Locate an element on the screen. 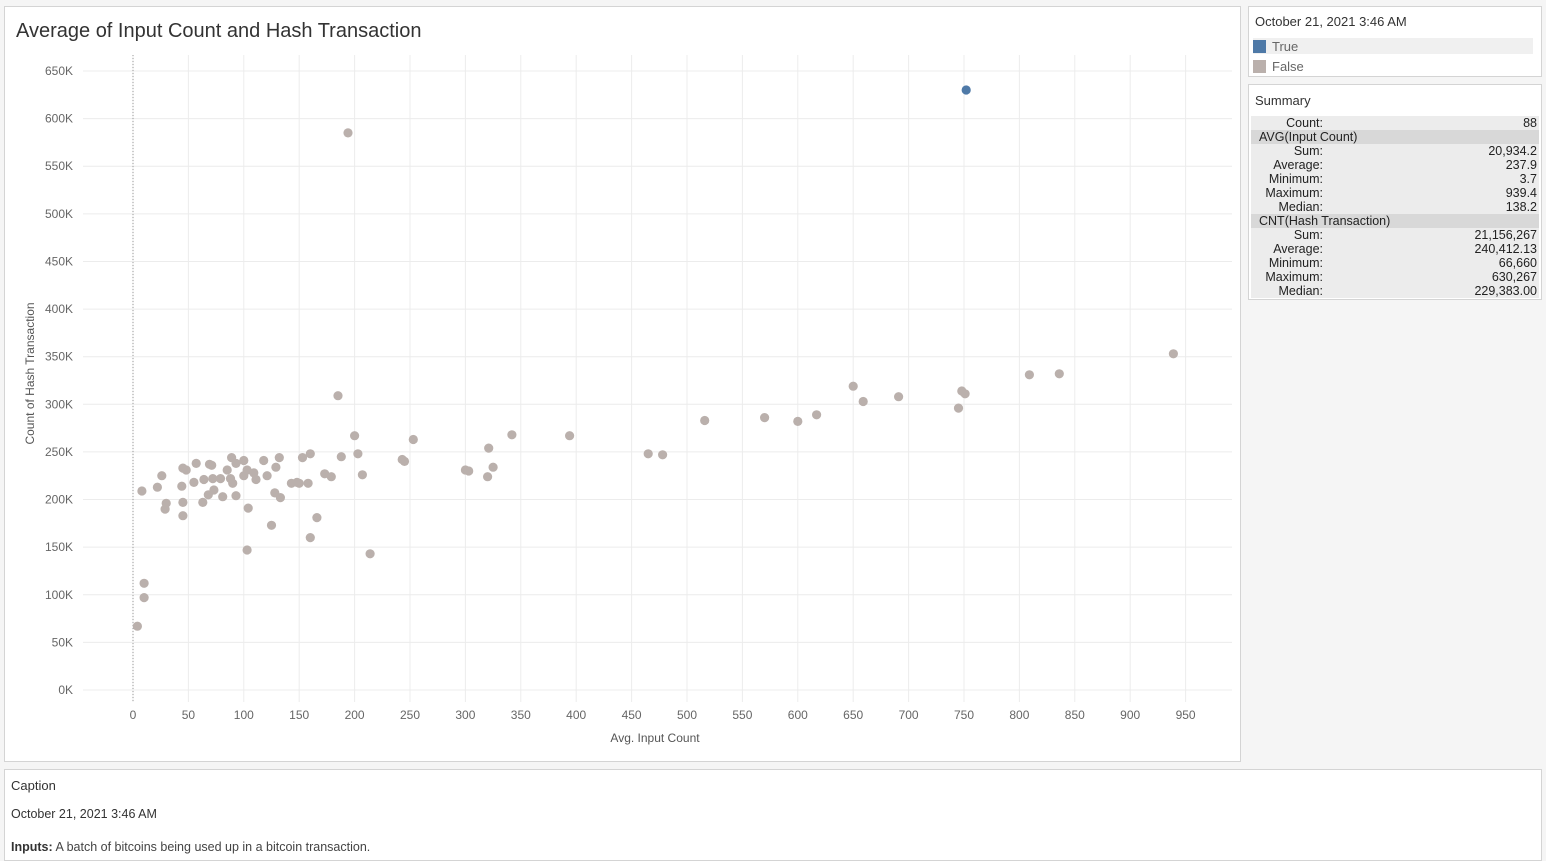 The height and width of the screenshot is (861, 1546). summary-value: 20,934.2 is located at coordinates (1512, 151).